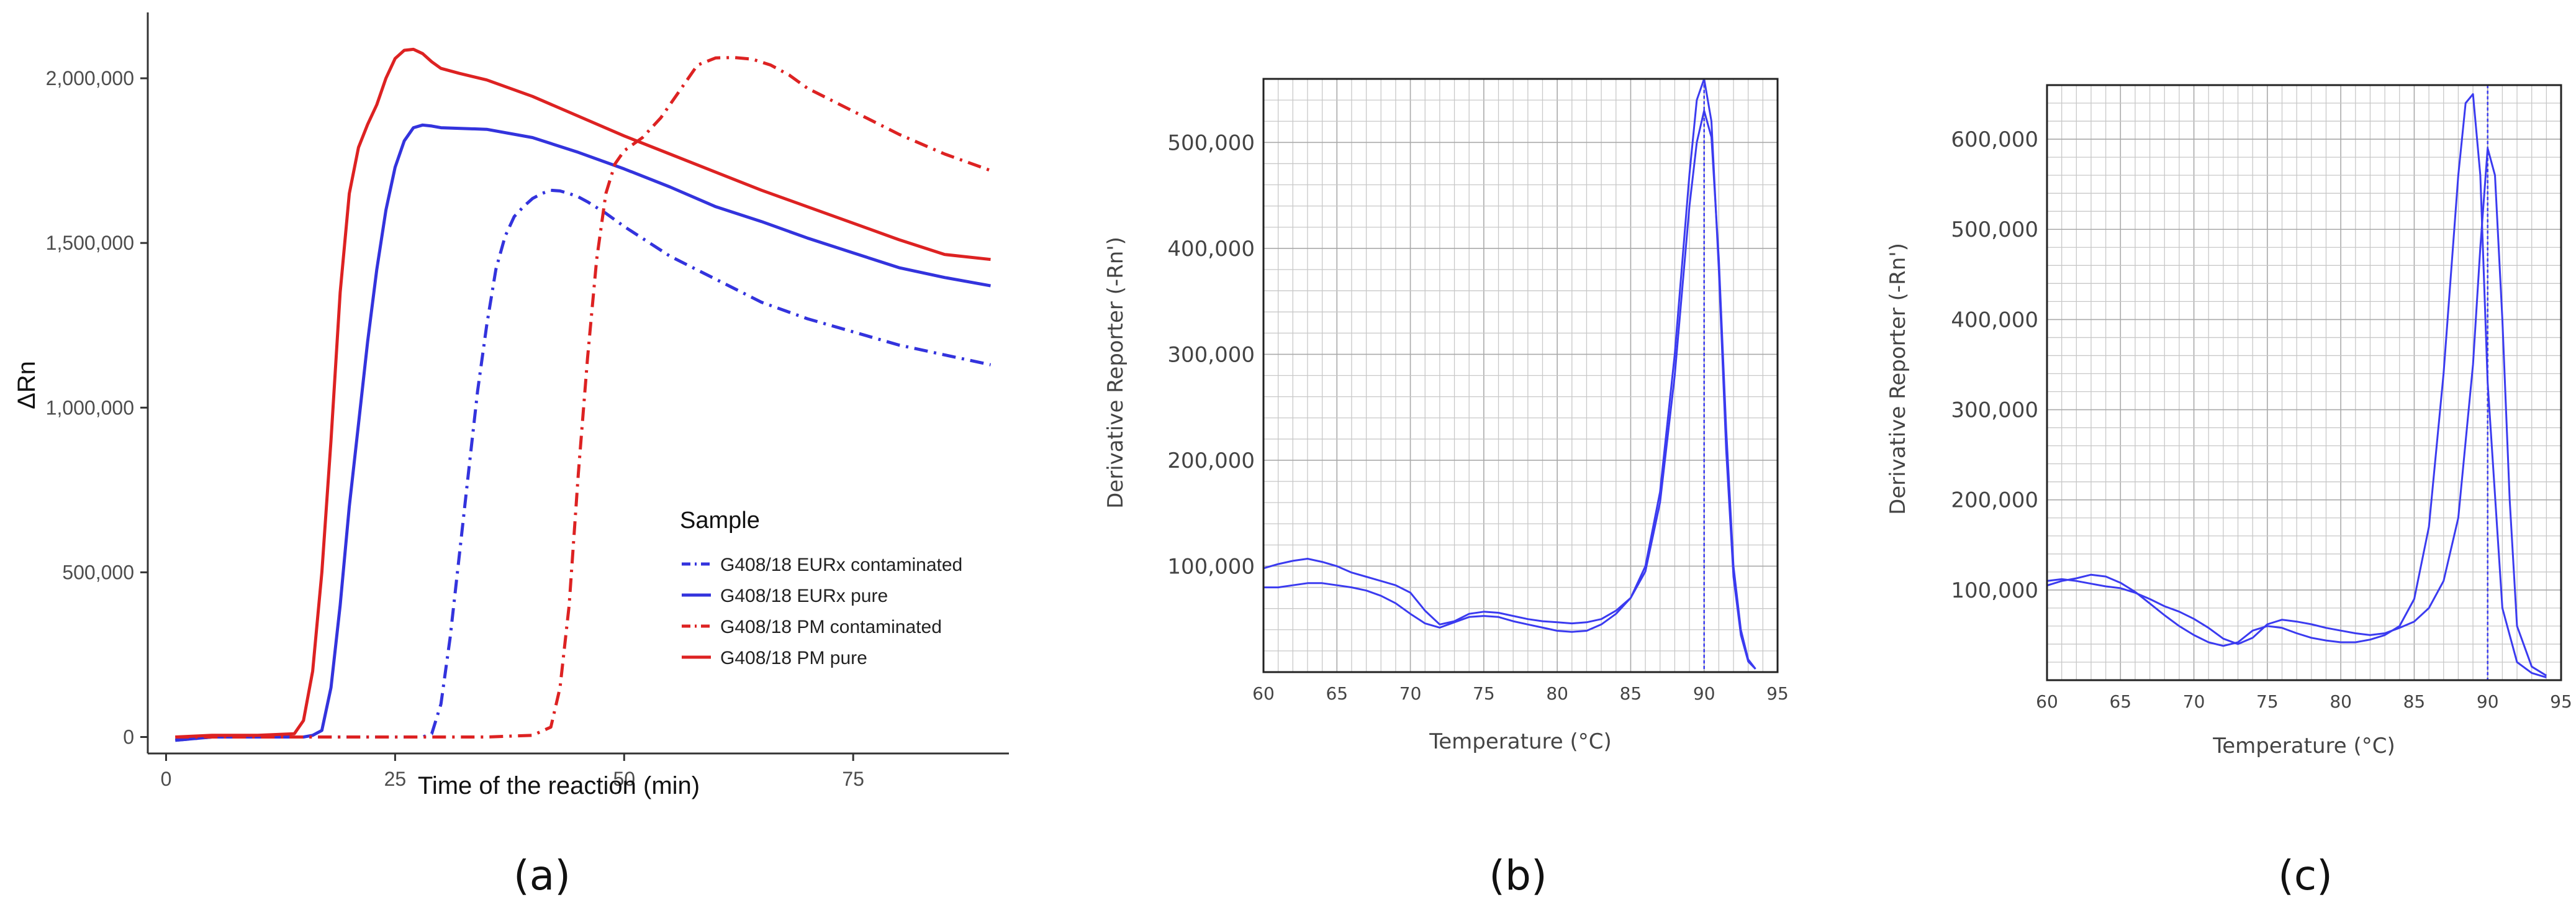 The image size is (2576, 910). Describe the element at coordinates (1520, 741) in the screenshot. I see `panel-b-x-axis-label: Temperature (°C)` at that location.